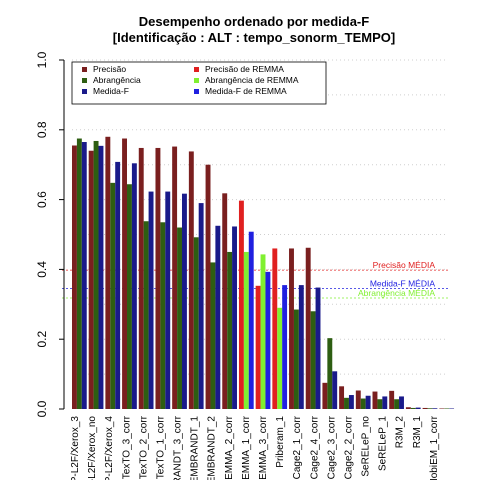  Describe the element at coordinates (109, 69) in the screenshot. I see `legend-label: Precisão` at that location.